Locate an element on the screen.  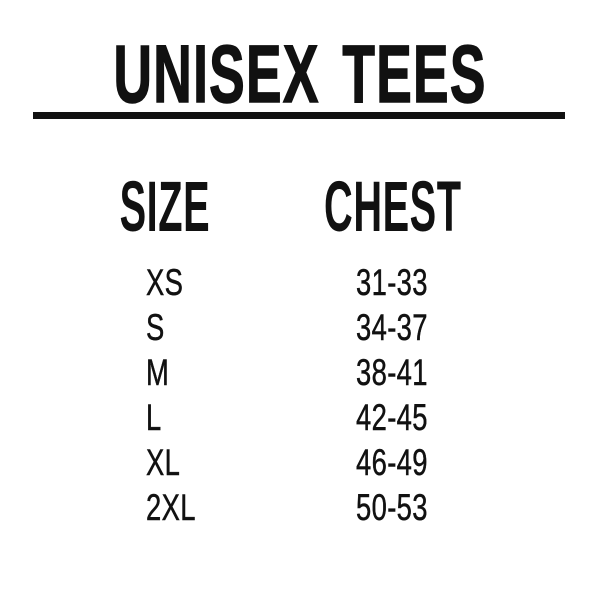
title-underline is located at coordinates (299, 115).